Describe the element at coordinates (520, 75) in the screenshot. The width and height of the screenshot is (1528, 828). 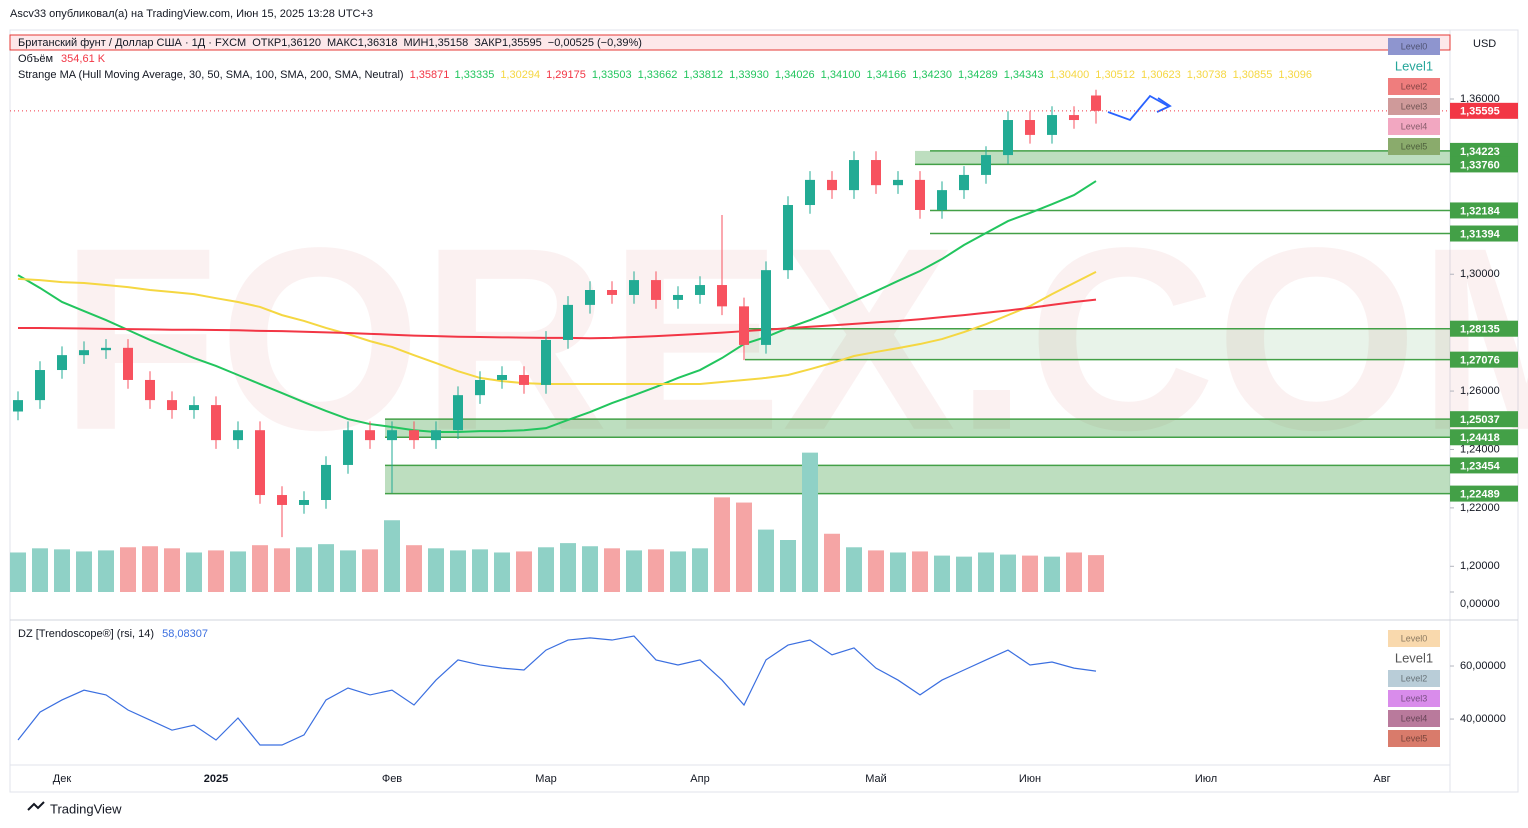
I see `indicator-value: 1,30294` at that location.